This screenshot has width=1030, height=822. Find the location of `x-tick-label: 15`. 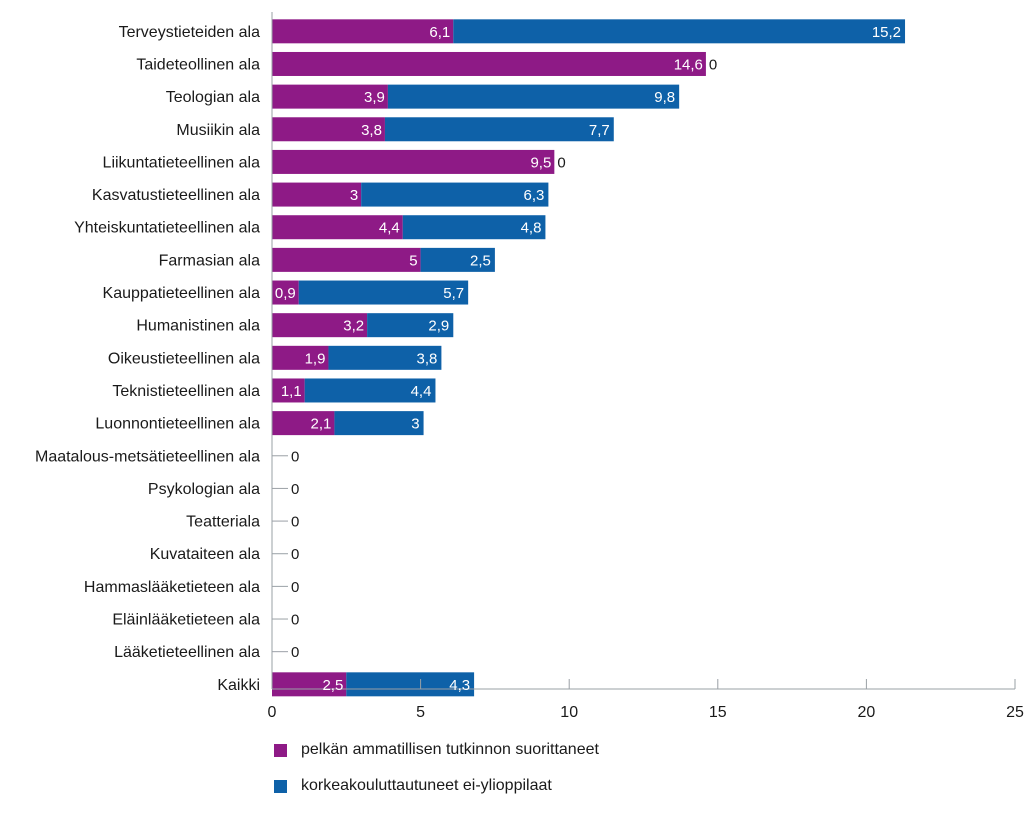

x-tick-label: 15 is located at coordinates (718, 712).